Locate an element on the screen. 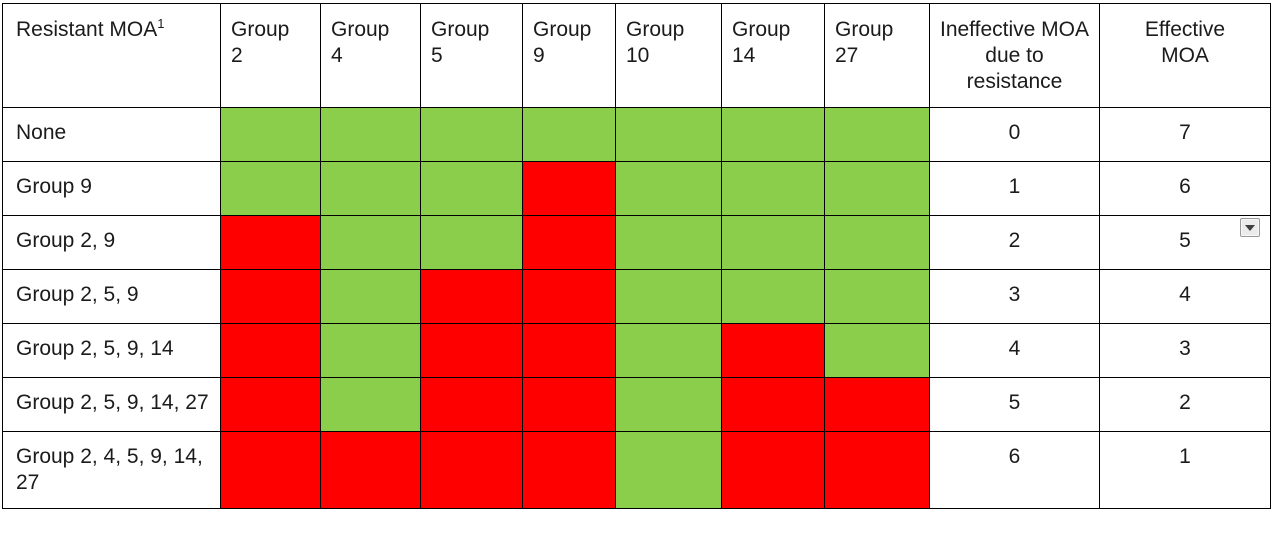 This screenshot has width=1272, height=540. column-header-group: Group 14 is located at coordinates (773, 55).